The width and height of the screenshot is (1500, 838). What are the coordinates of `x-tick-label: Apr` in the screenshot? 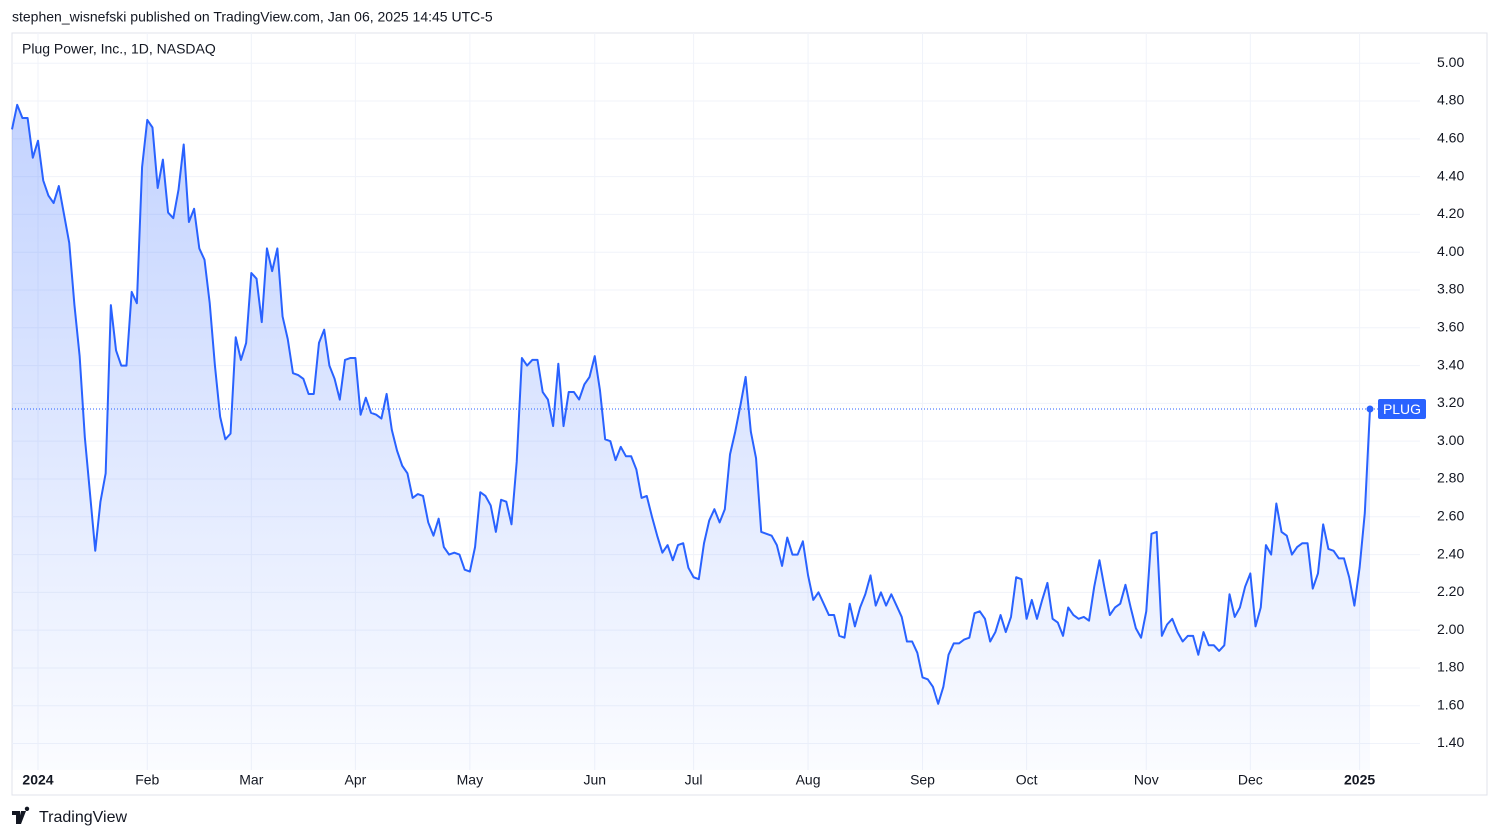 It's located at (356, 780).